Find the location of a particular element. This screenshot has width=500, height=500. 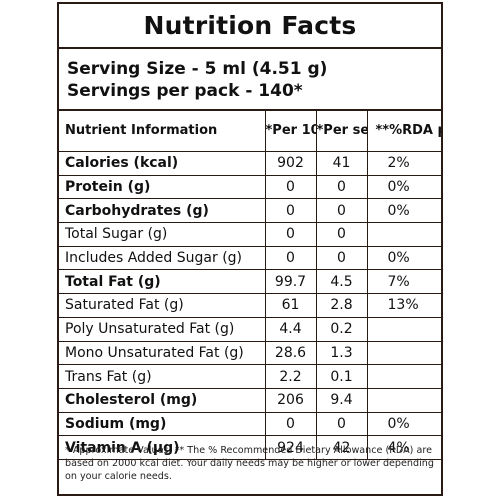

value-per-100g: 99.7 is located at coordinates (290, 282).